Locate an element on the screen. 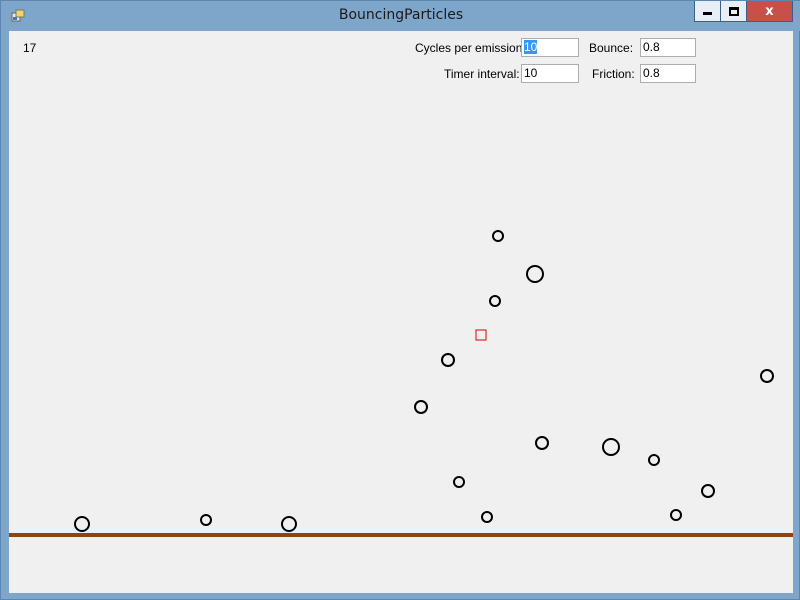 This screenshot has width=800, height=600. close-button: x is located at coordinates (770, 11).